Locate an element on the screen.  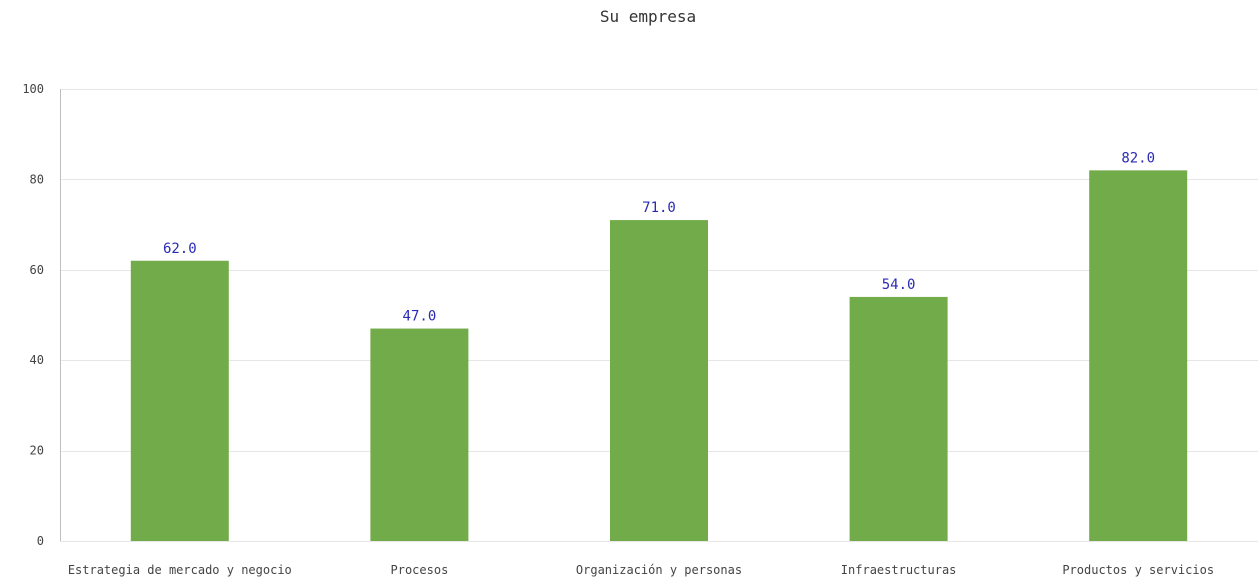
bar-value-label: 82.0 is located at coordinates (1138, 158).